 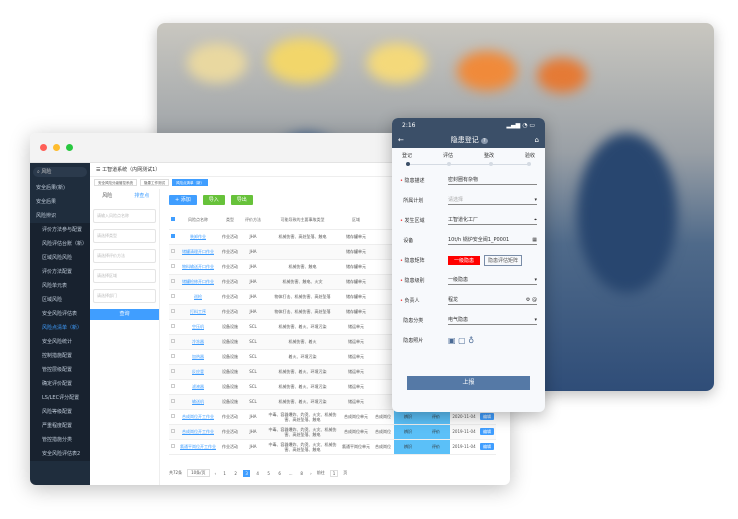 What do you see at coordinates (198, 282) in the screenshot?
I see `cell: 储罐检修开口作业` at bounding box center [198, 282].